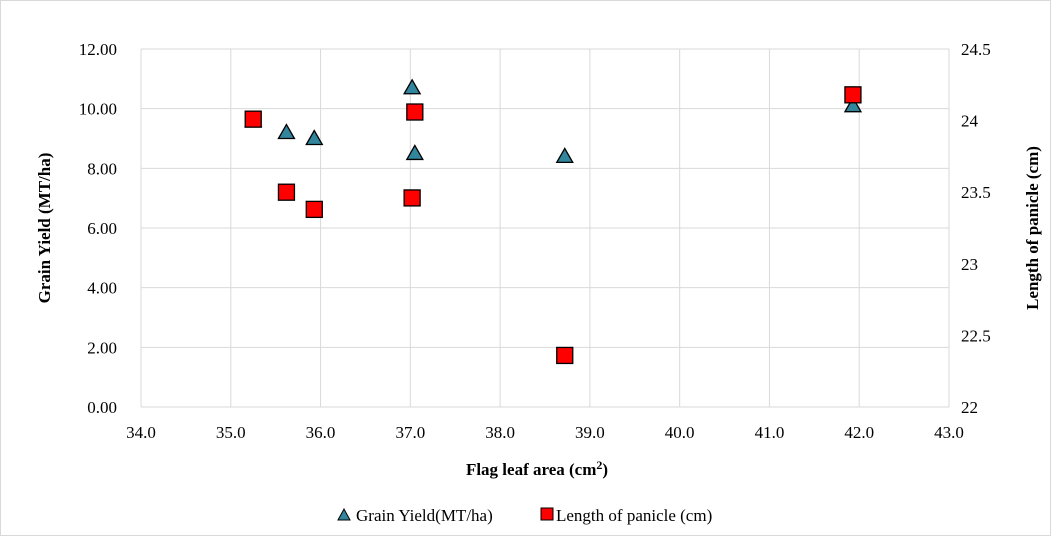 The image size is (1053, 538). Describe the element at coordinates (970, 121) in the screenshot. I see `right-tick-label: 24` at that location.